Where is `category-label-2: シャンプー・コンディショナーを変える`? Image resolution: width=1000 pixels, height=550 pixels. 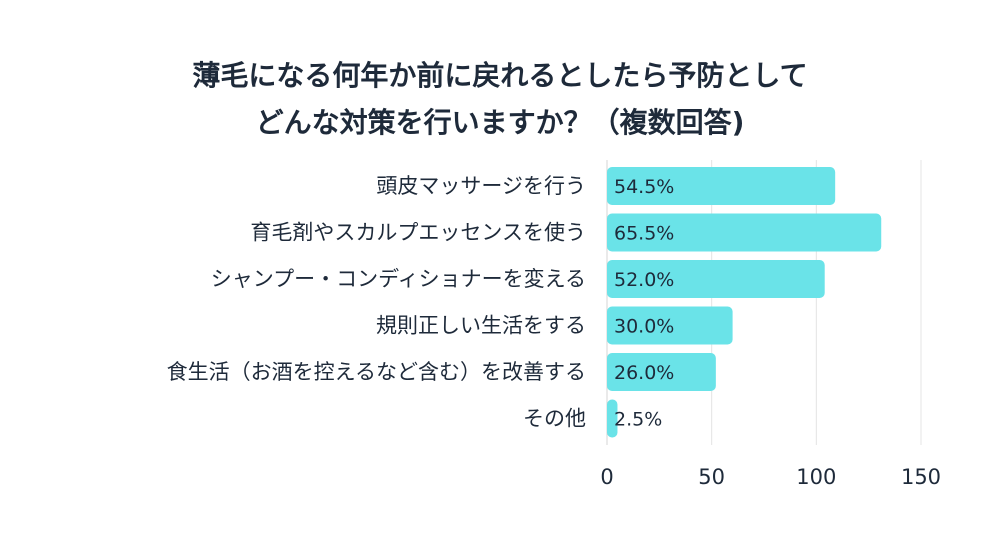 category-label-2: シャンプー・コンディショナーを変える is located at coordinates (398, 279).